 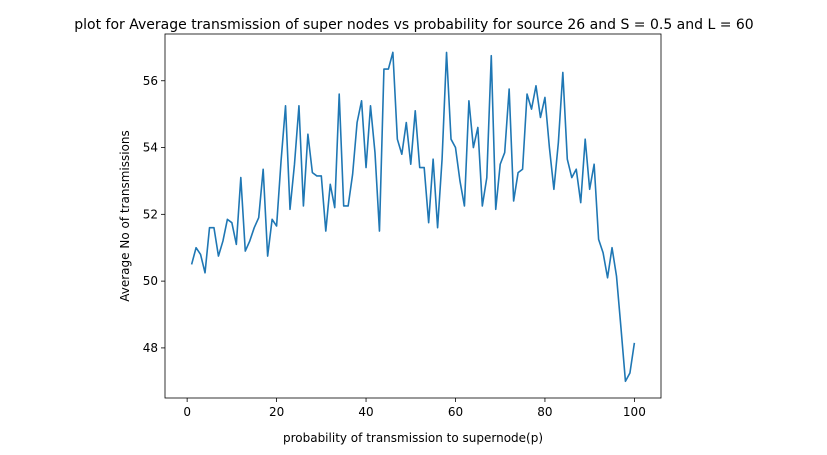 I want to click on y-tick-label: 50, so click(x=150, y=281).